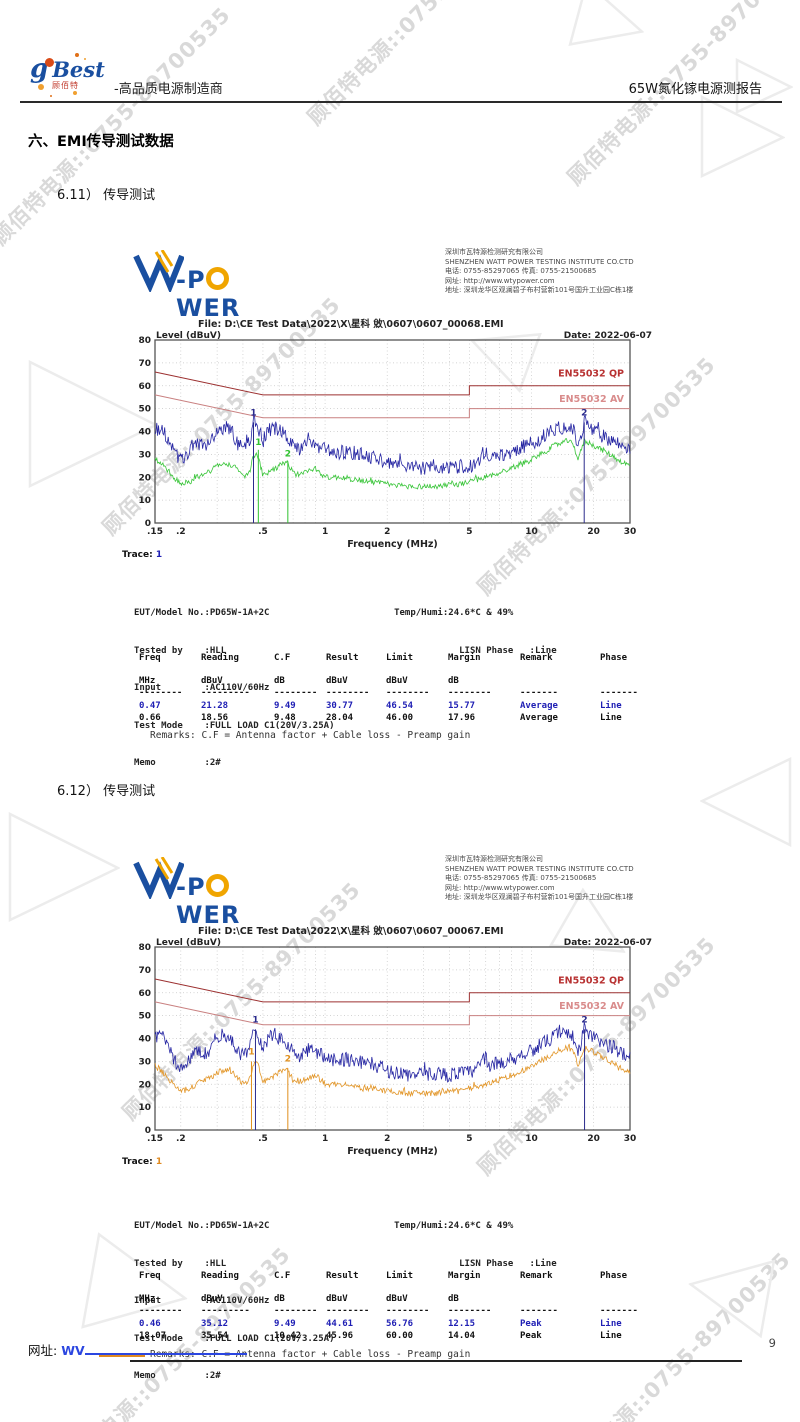  Describe the element at coordinates (436, 1361) in the screenshot. I see `footer-divider` at that location.